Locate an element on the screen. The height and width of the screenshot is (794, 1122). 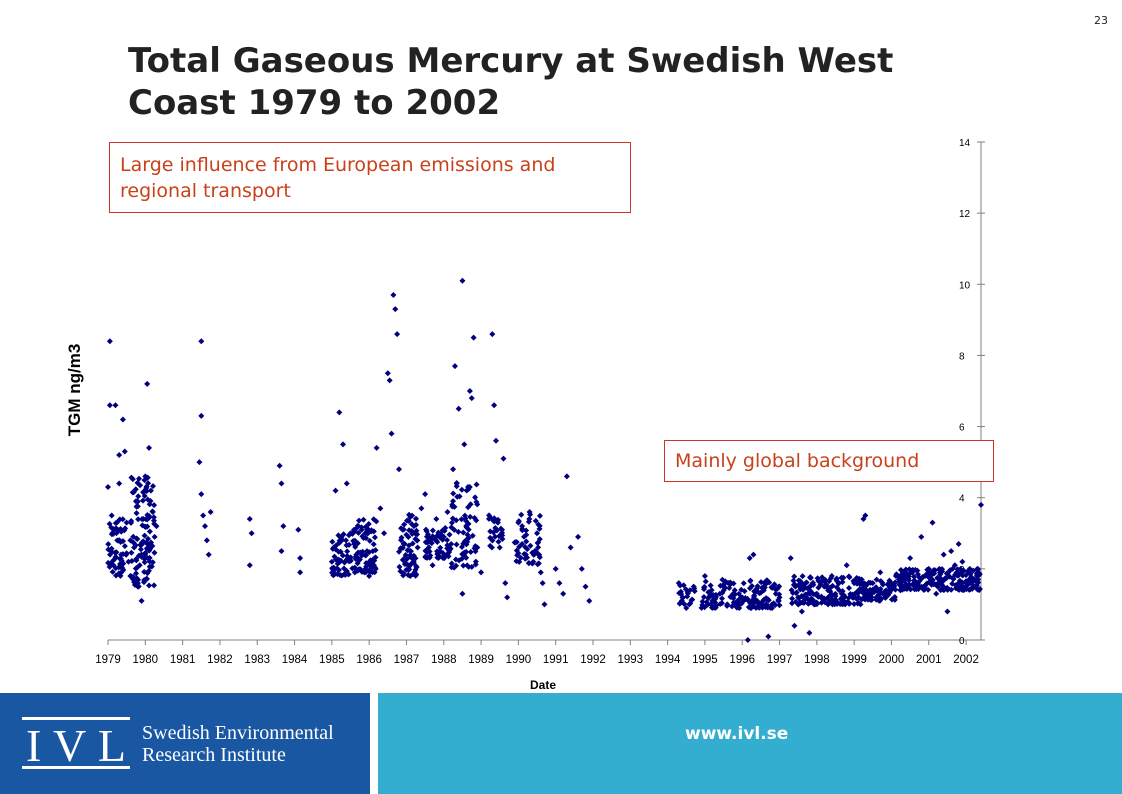
x-tick-label: 1986 is located at coordinates (369, 660).